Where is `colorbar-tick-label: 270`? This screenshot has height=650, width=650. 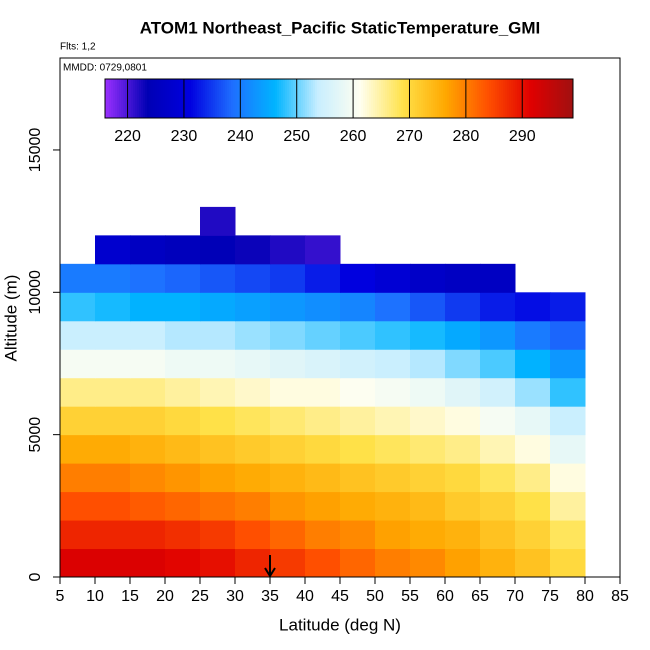 colorbar-tick-label: 270 is located at coordinates (409, 136).